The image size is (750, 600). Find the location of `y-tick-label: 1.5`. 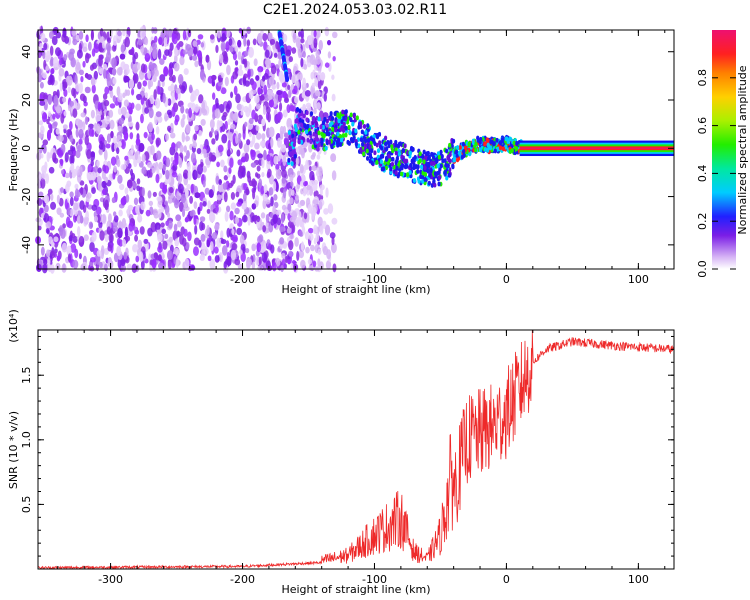

y-tick-label: 1.5 is located at coordinates (26, 375).